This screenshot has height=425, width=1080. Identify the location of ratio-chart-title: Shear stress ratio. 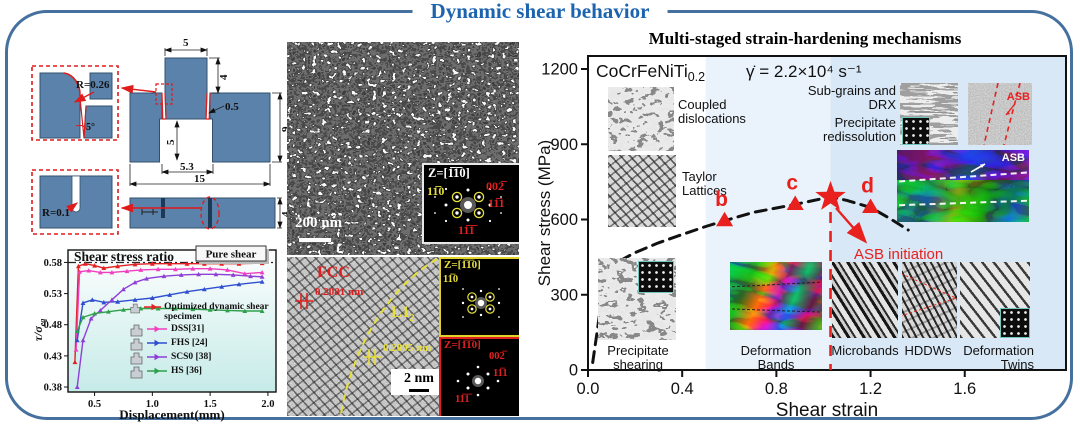
(124, 256).